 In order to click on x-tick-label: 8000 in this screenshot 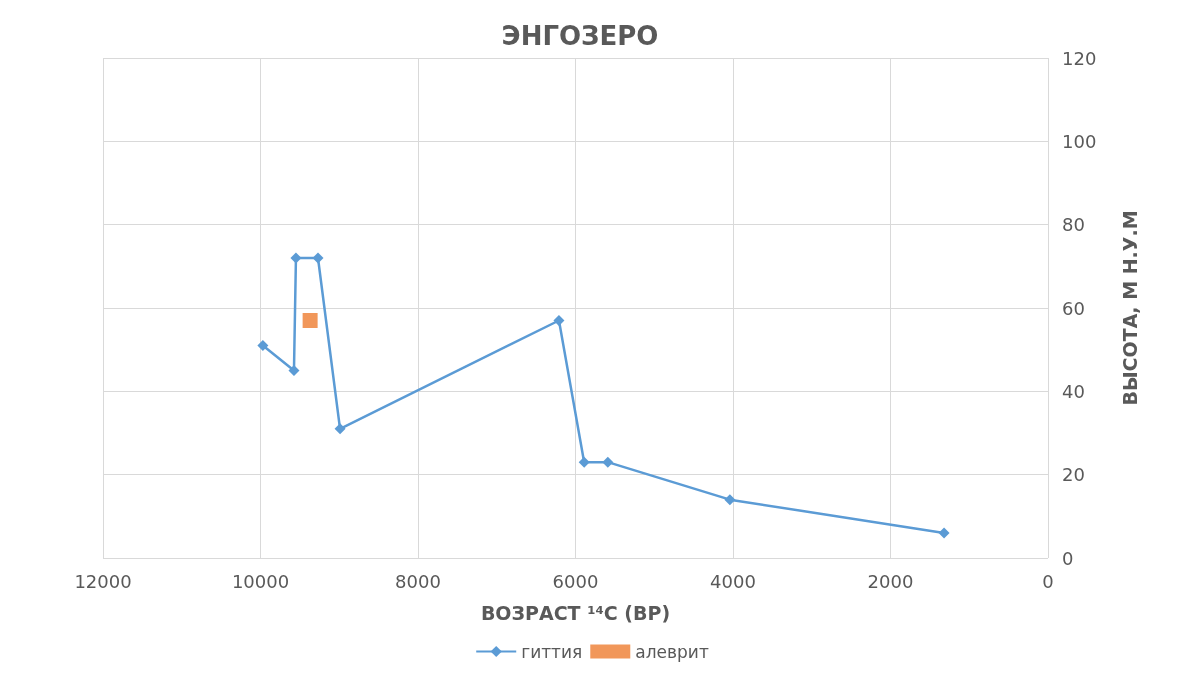, I will do `click(418, 581)`.